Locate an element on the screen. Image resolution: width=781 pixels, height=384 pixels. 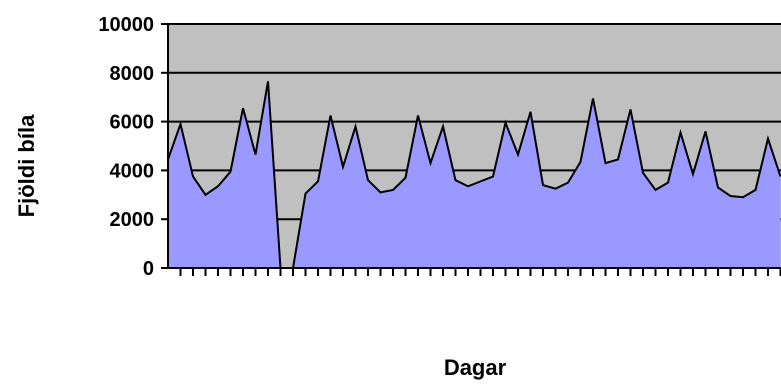
y-tick-label: 8000 is located at coordinates (132, 74).